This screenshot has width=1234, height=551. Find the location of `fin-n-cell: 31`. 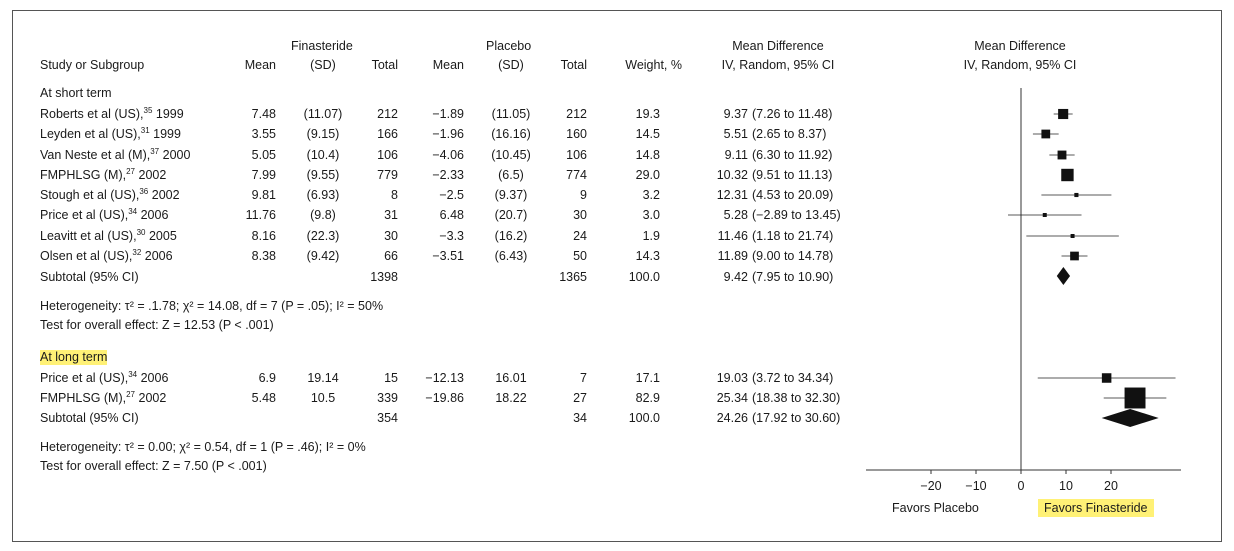

fin-n-cell: 31 is located at coordinates (391, 215).